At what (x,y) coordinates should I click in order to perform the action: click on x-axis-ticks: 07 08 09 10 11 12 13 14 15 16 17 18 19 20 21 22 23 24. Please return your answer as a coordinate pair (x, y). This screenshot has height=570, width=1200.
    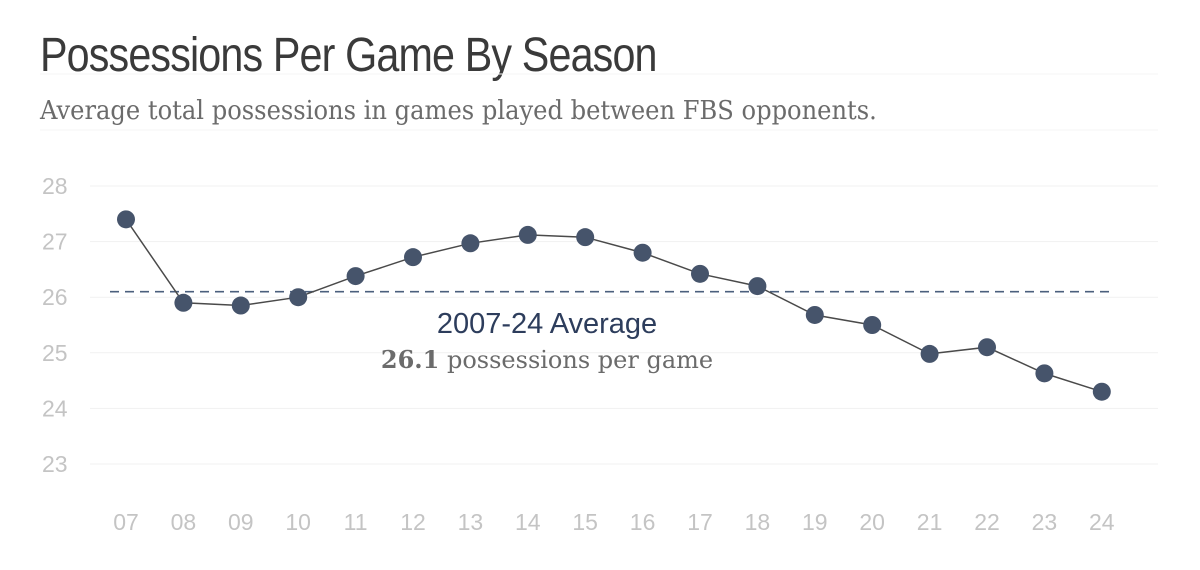
    Looking at the image, I should click on (614, 522).